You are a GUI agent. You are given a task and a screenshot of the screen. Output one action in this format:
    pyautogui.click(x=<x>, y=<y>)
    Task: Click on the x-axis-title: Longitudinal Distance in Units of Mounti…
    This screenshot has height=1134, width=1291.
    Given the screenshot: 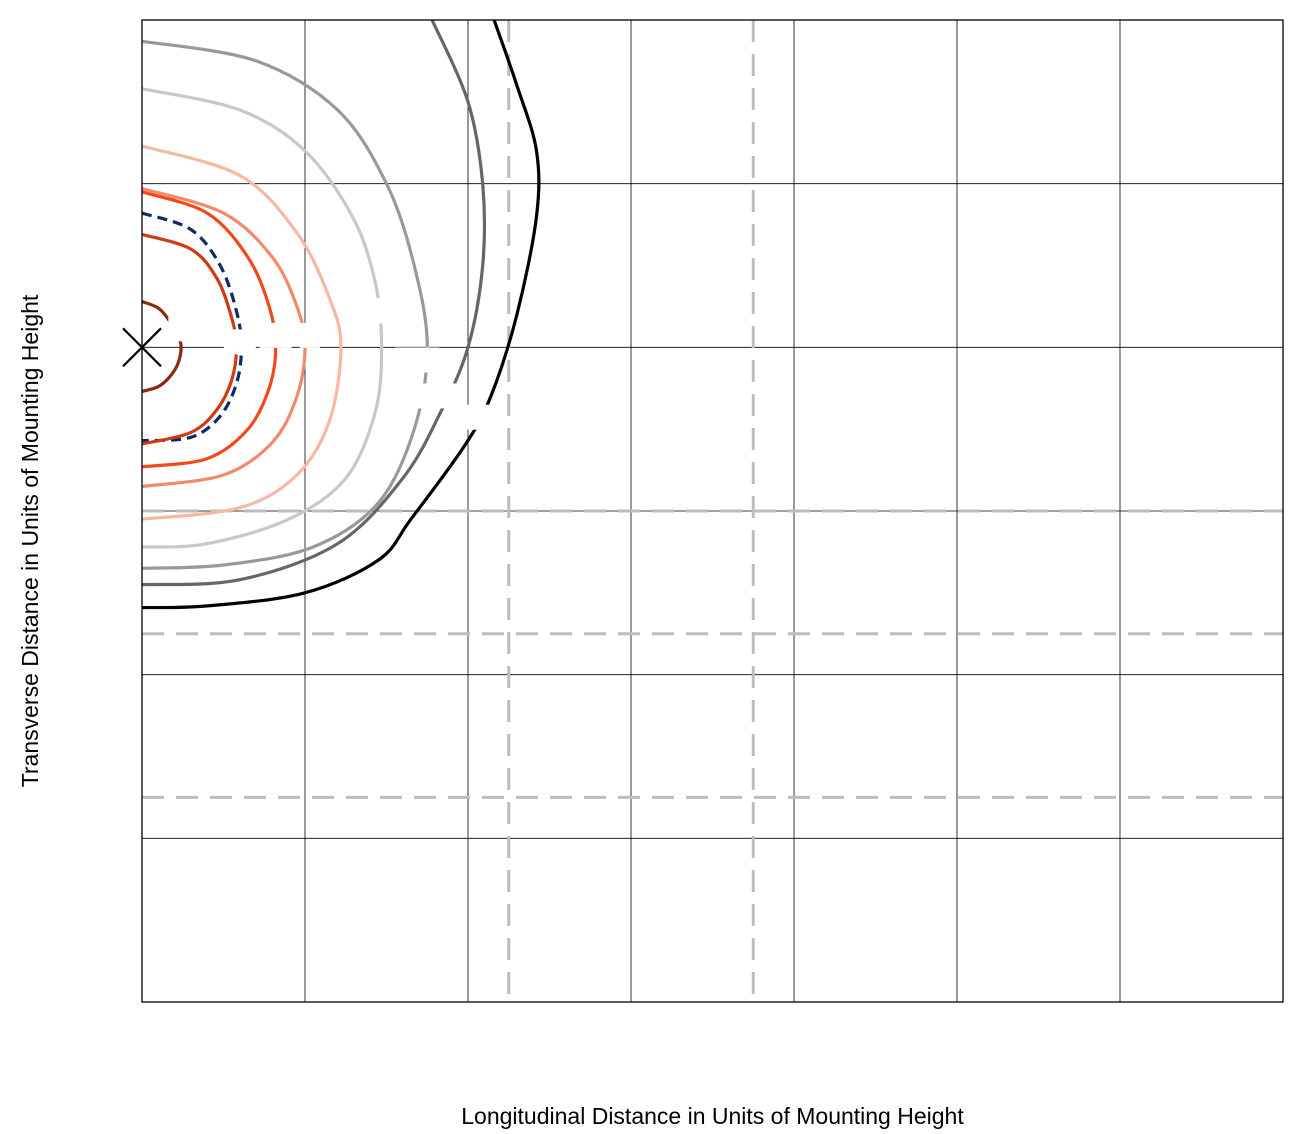 What is the action you would take?
    pyautogui.click(x=712, y=1116)
    